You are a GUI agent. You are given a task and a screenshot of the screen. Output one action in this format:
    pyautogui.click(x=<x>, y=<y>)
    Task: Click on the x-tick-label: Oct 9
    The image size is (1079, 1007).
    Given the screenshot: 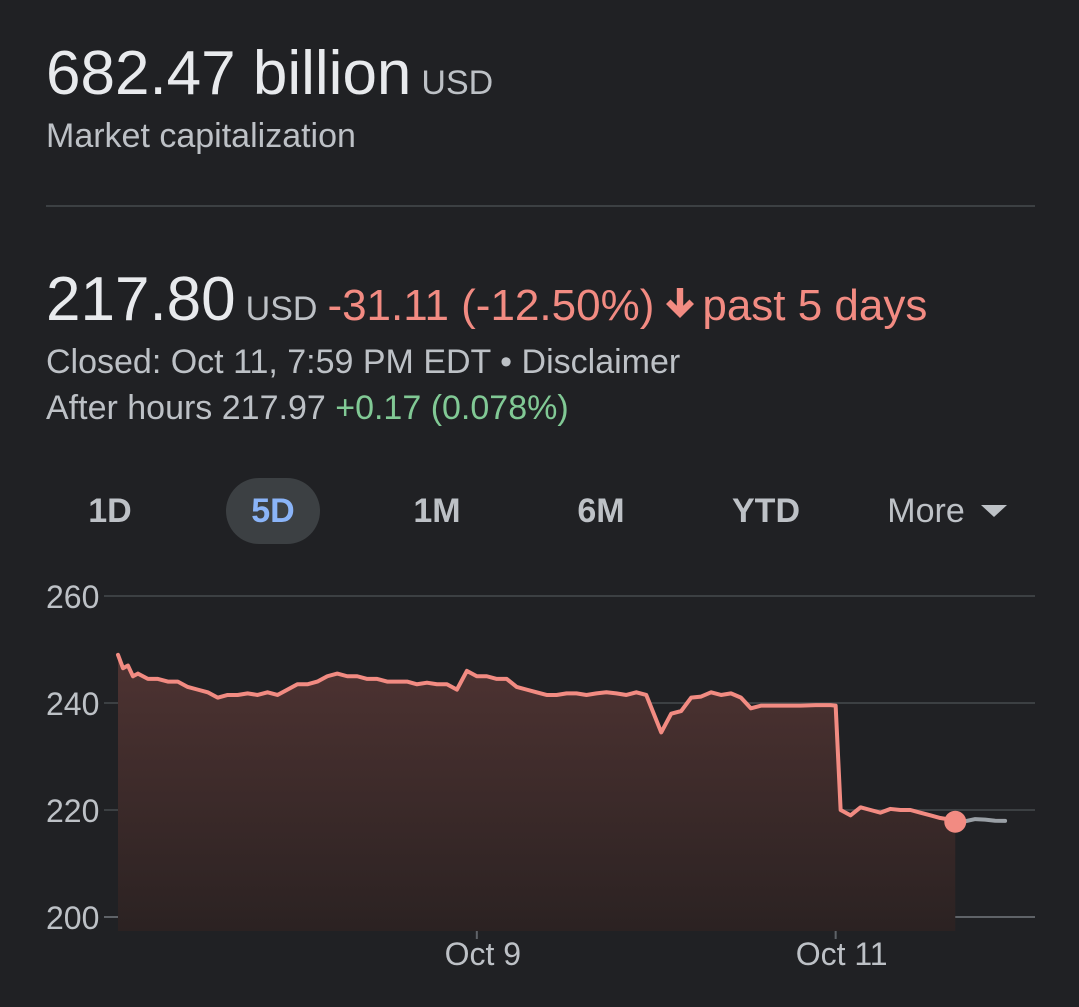 What is the action you would take?
    pyautogui.click(x=483, y=954)
    